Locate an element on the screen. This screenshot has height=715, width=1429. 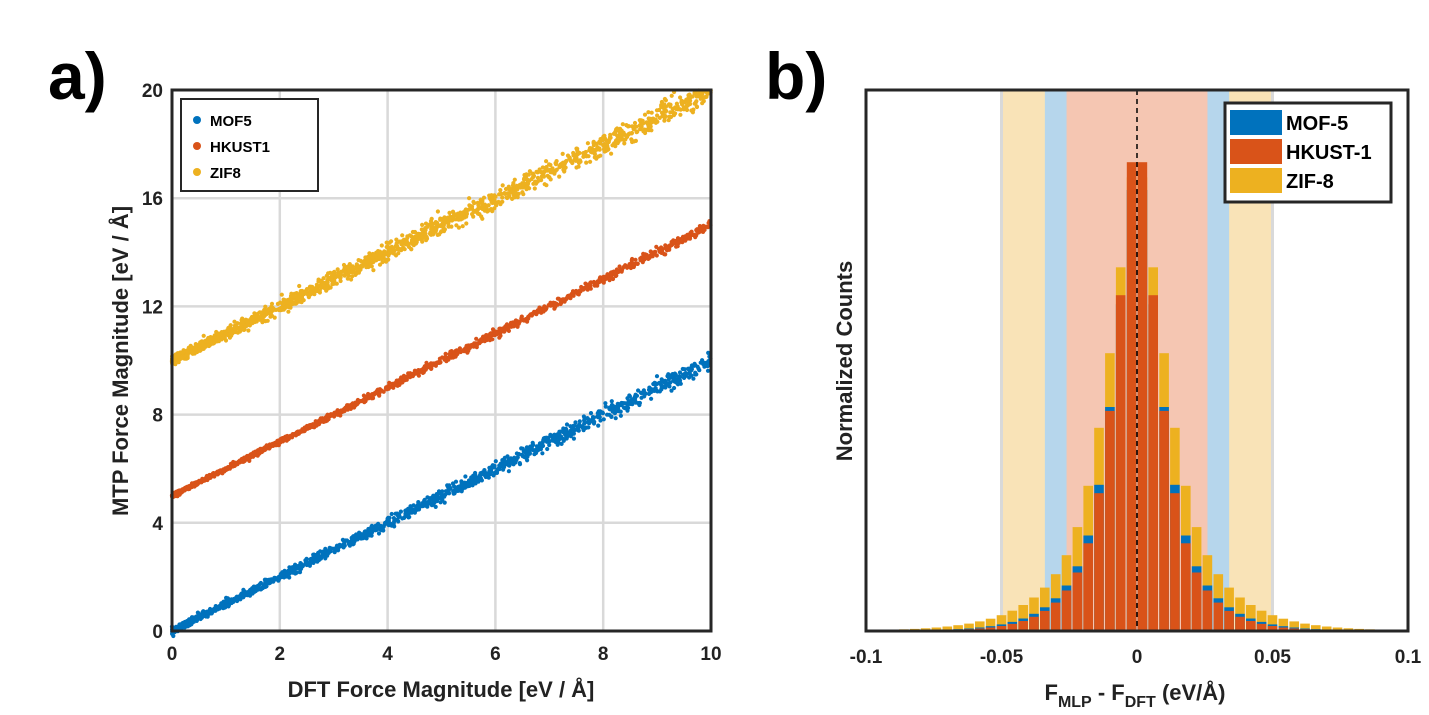
legend-marker-hkust1 is located at coordinates (197, 146).